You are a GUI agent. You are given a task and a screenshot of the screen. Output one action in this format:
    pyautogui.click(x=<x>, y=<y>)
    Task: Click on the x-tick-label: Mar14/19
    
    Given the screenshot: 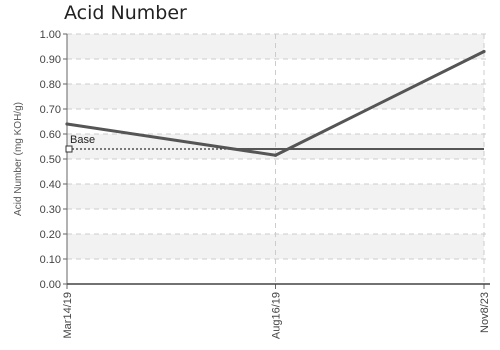 What is the action you would take?
    pyautogui.click(x=68, y=315)
    